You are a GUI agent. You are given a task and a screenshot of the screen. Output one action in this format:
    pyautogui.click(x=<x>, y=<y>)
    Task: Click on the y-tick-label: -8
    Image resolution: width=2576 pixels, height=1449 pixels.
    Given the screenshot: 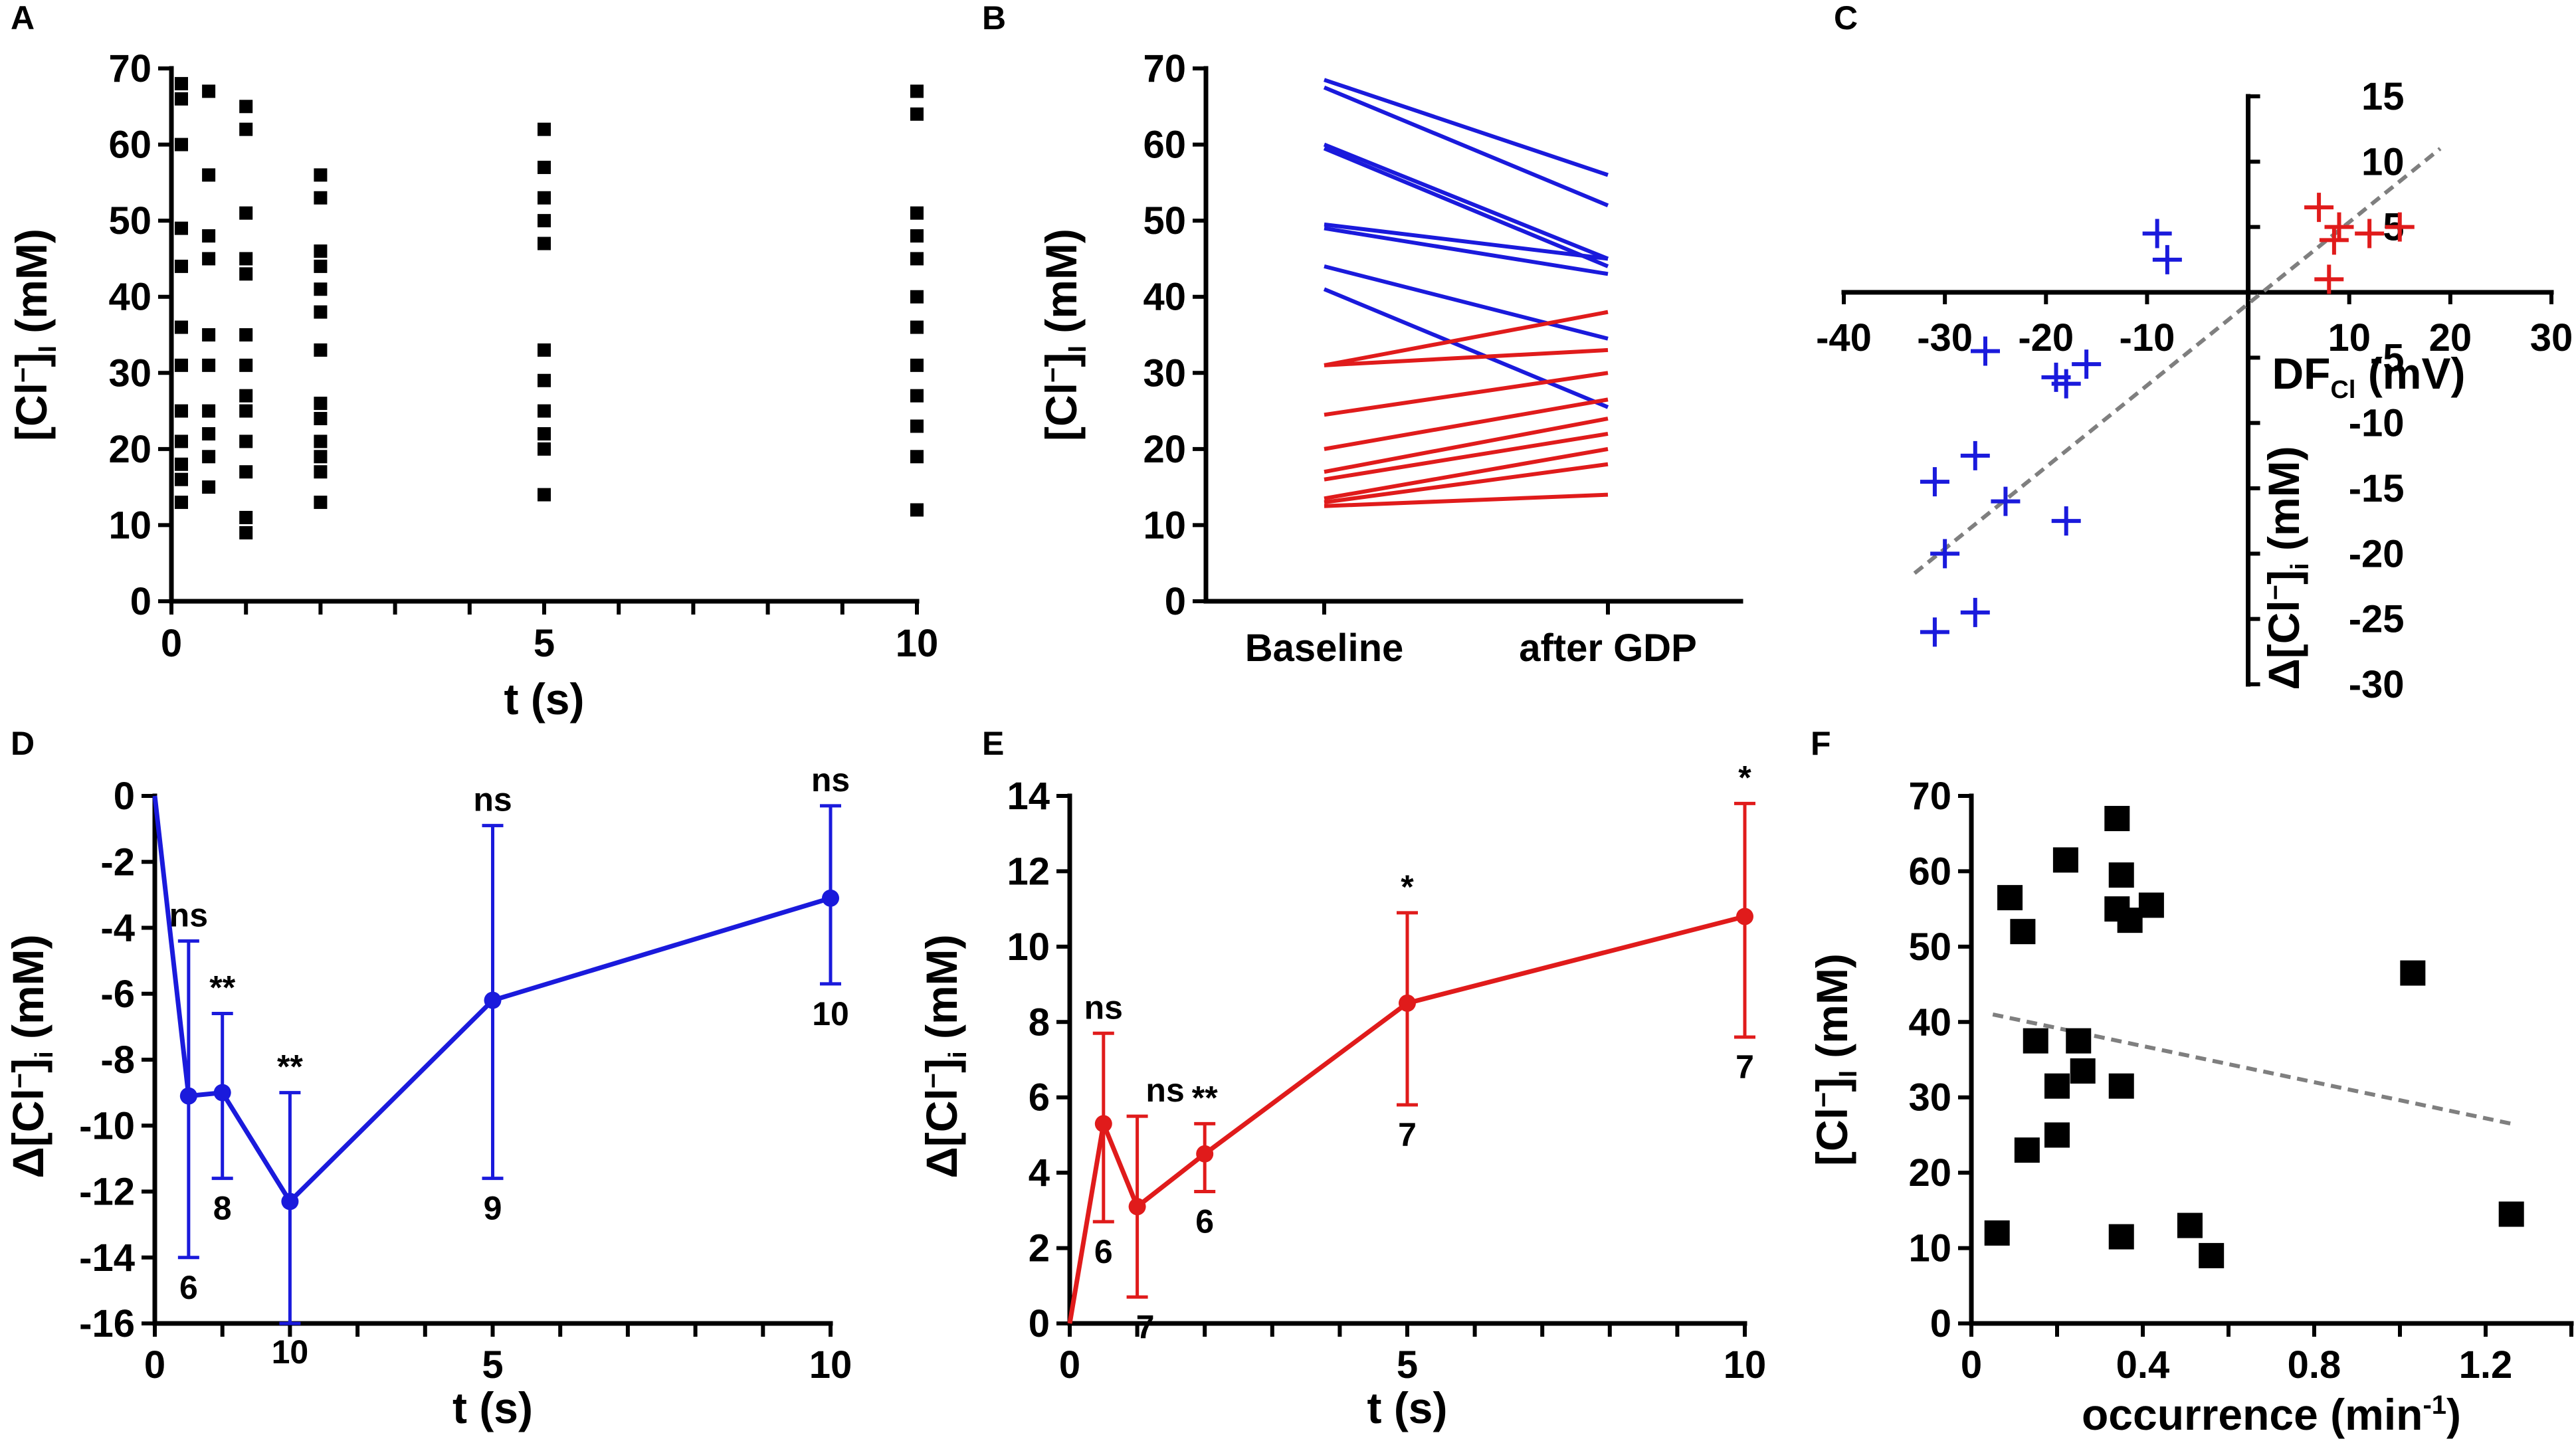 What is the action you would take?
    pyautogui.click(x=118, y=1060)
    